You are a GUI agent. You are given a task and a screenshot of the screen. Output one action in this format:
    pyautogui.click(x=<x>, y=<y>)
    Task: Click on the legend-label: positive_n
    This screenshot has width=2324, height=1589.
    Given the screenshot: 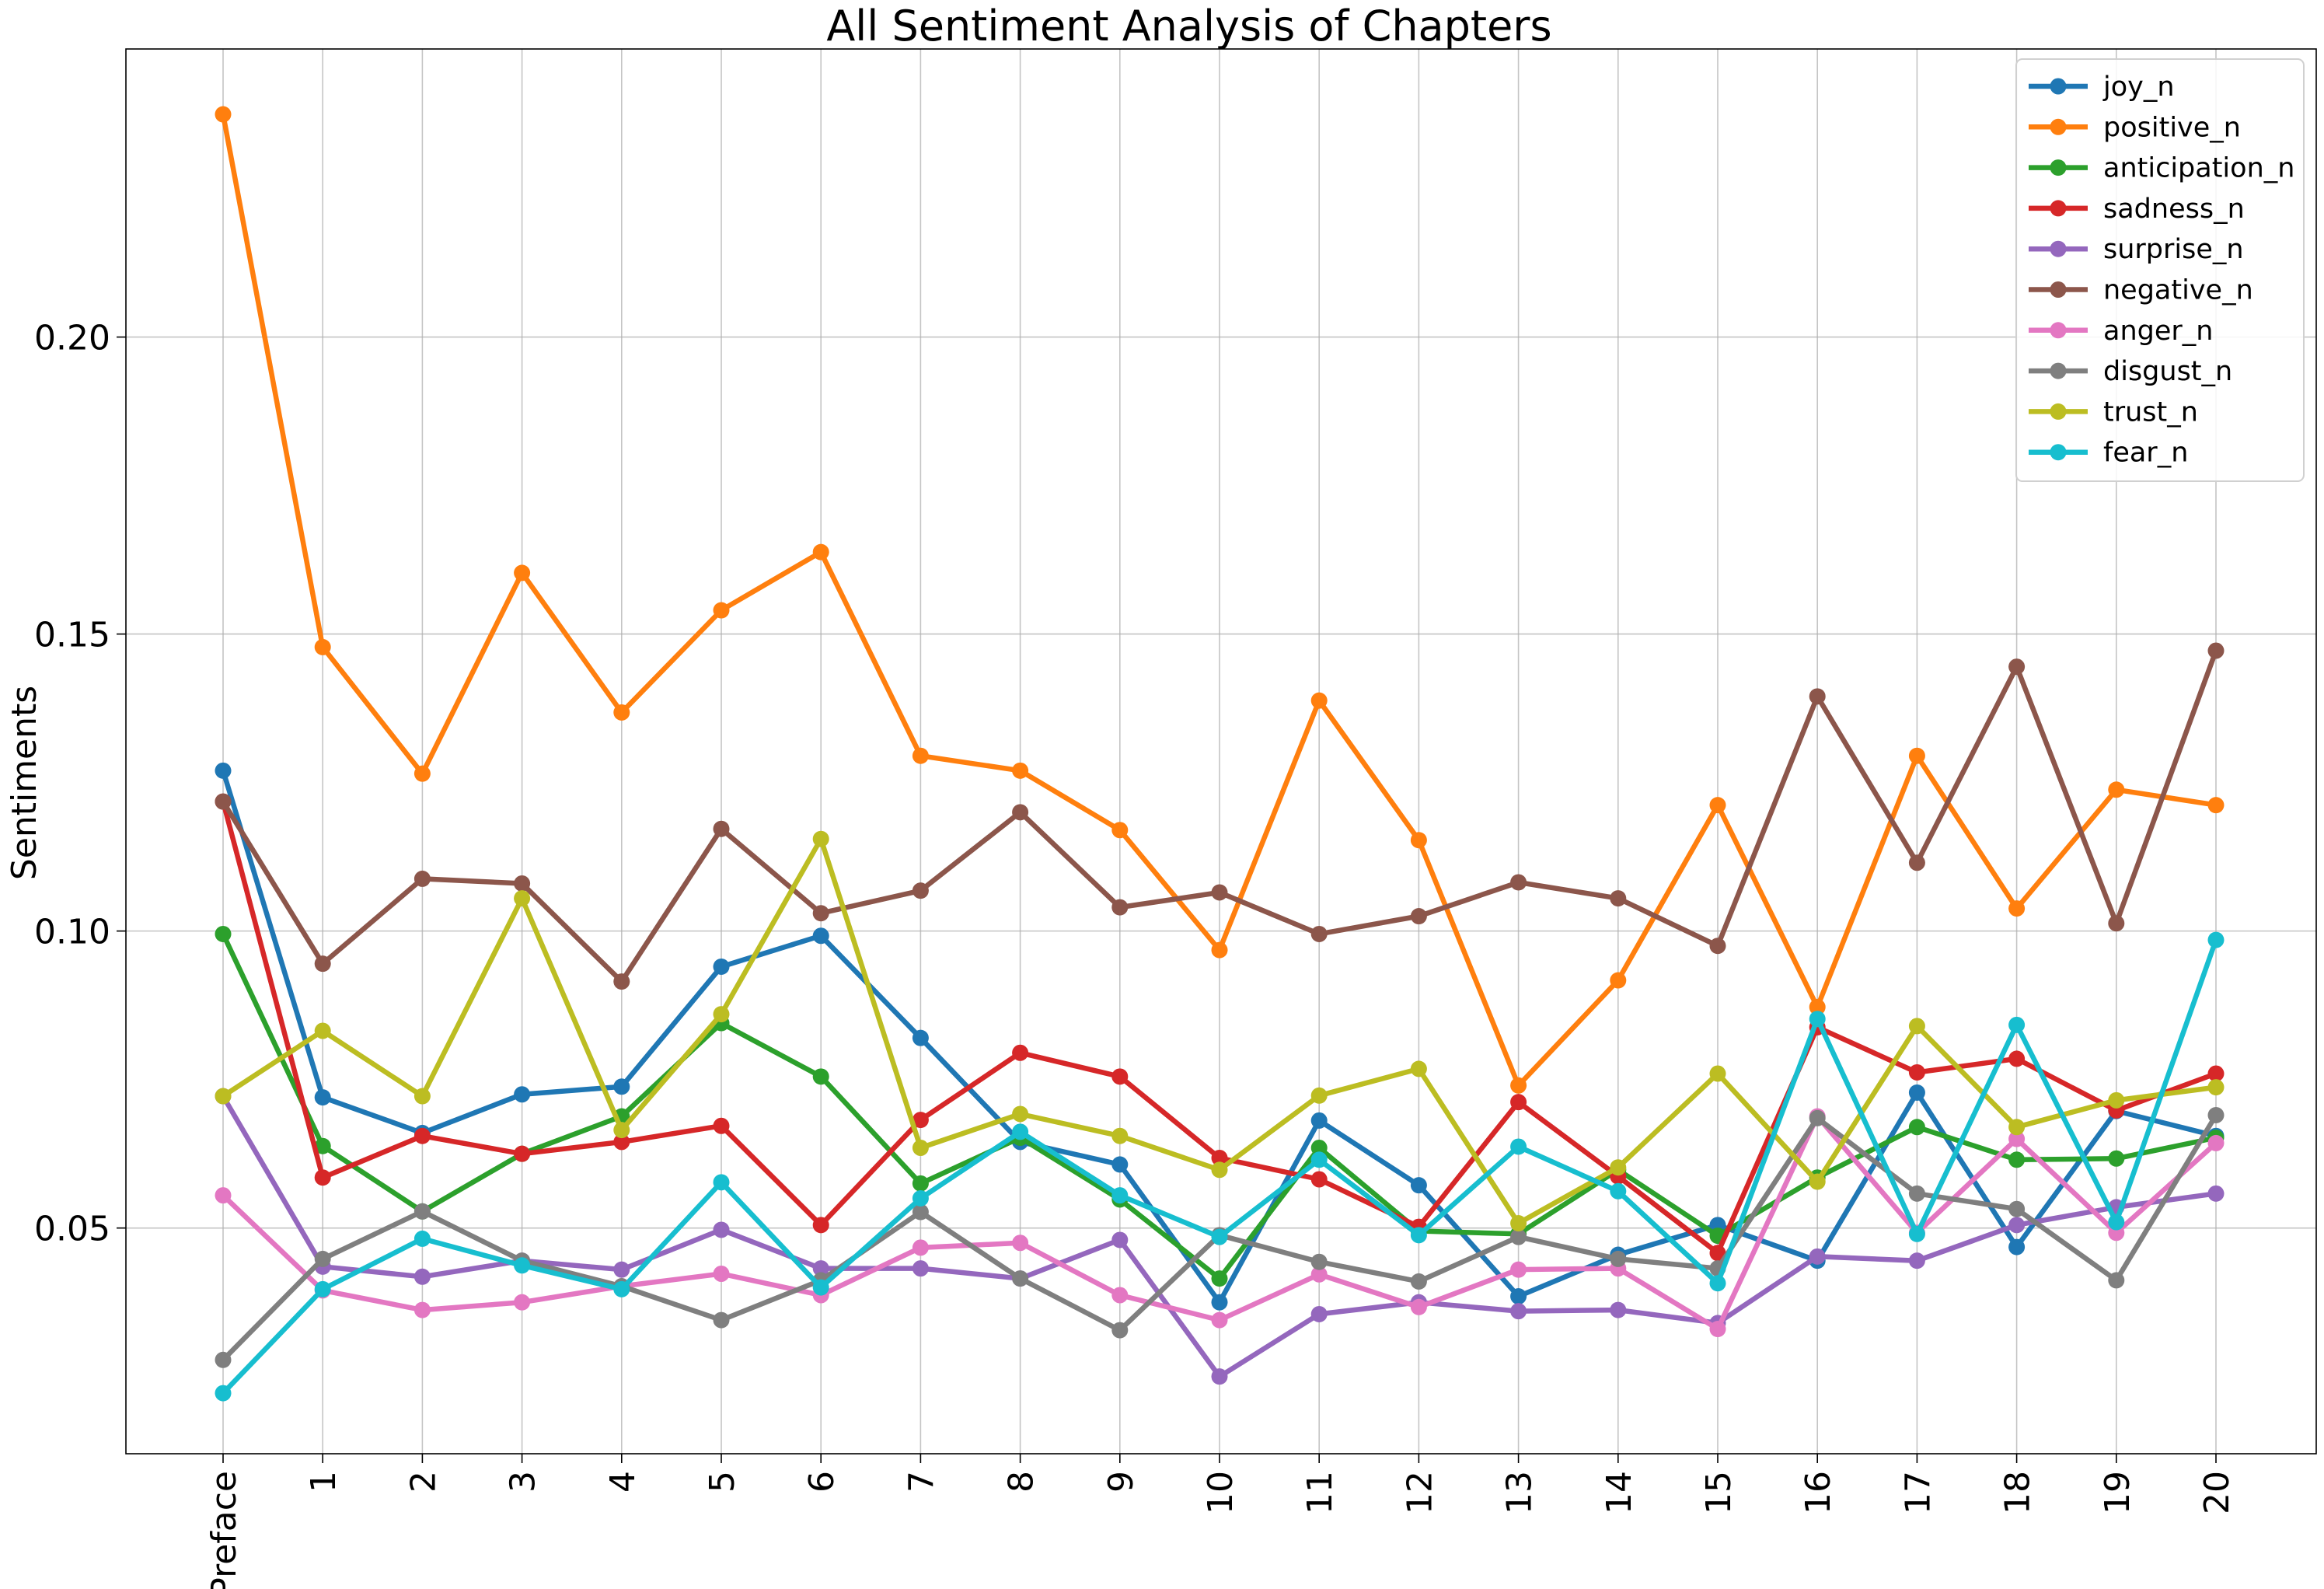 What is the action you would take?
    pyautogui.click(x=2172, y=127)
    